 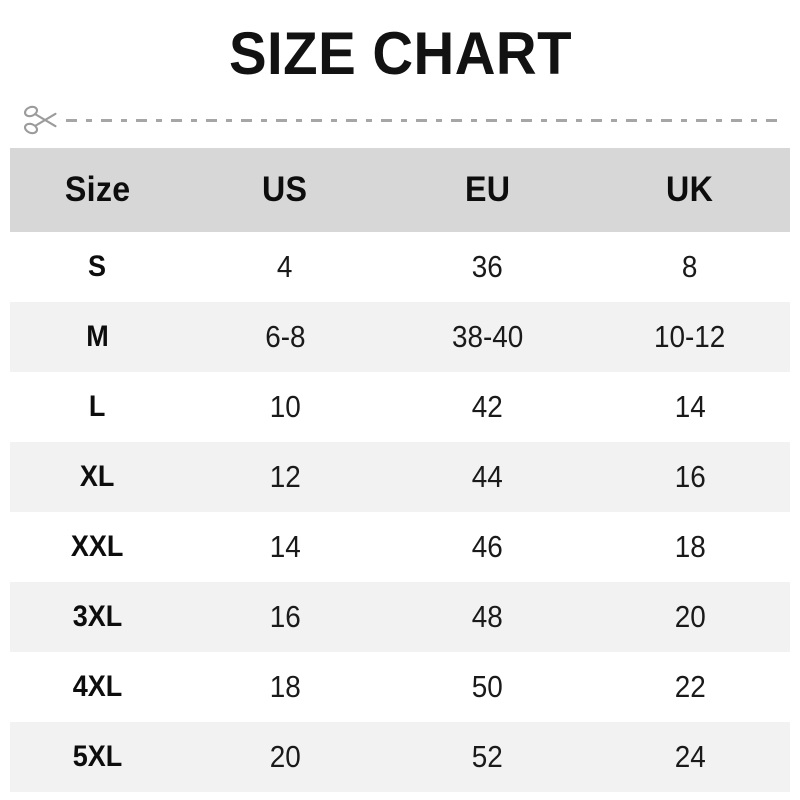 I want to click on cell-eu: 46, so click(x=487, y=547).